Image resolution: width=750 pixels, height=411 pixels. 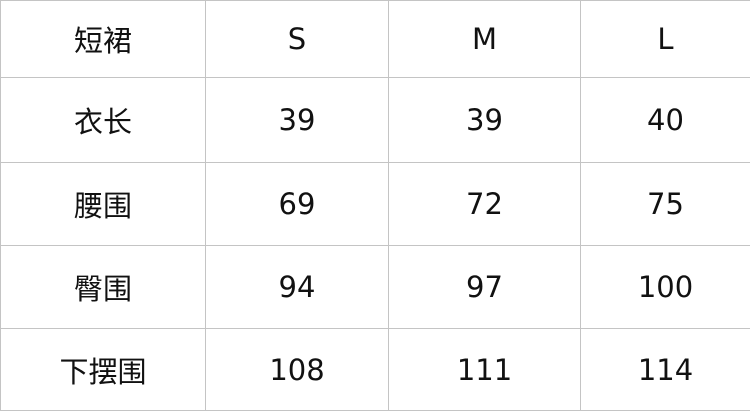 I want to click on header-cell-item: 短裙, so click(x=103, y=39).